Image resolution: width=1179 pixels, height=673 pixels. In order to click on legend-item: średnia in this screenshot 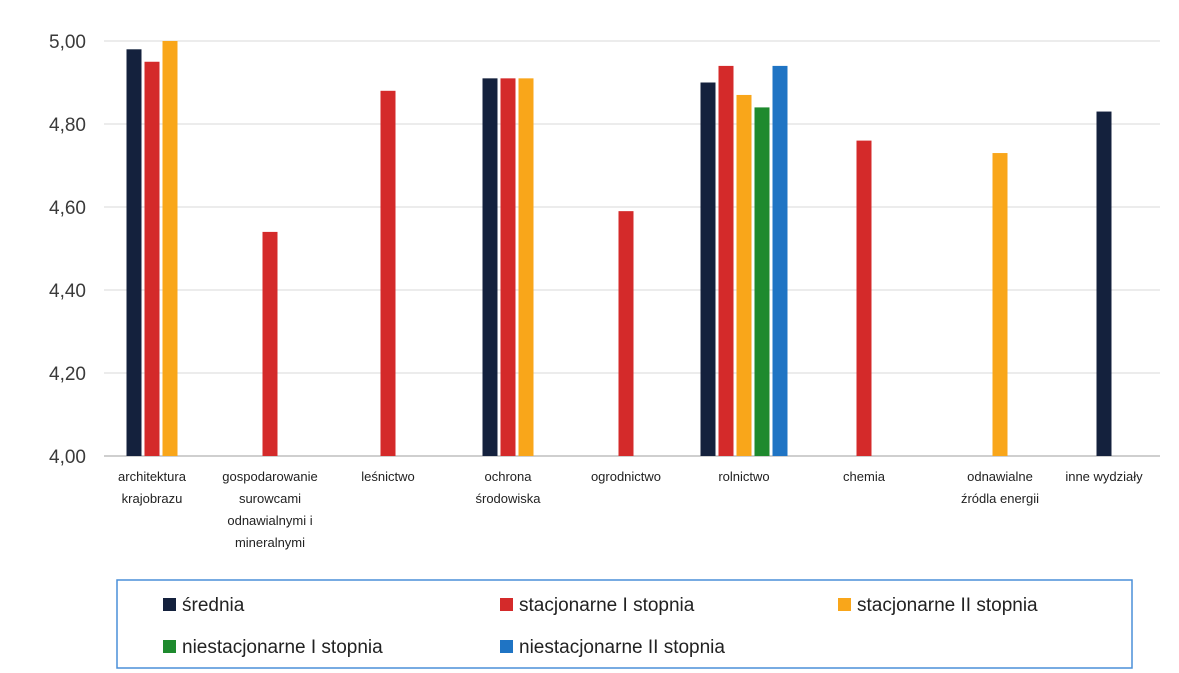, I will do `click(204, 605)`.